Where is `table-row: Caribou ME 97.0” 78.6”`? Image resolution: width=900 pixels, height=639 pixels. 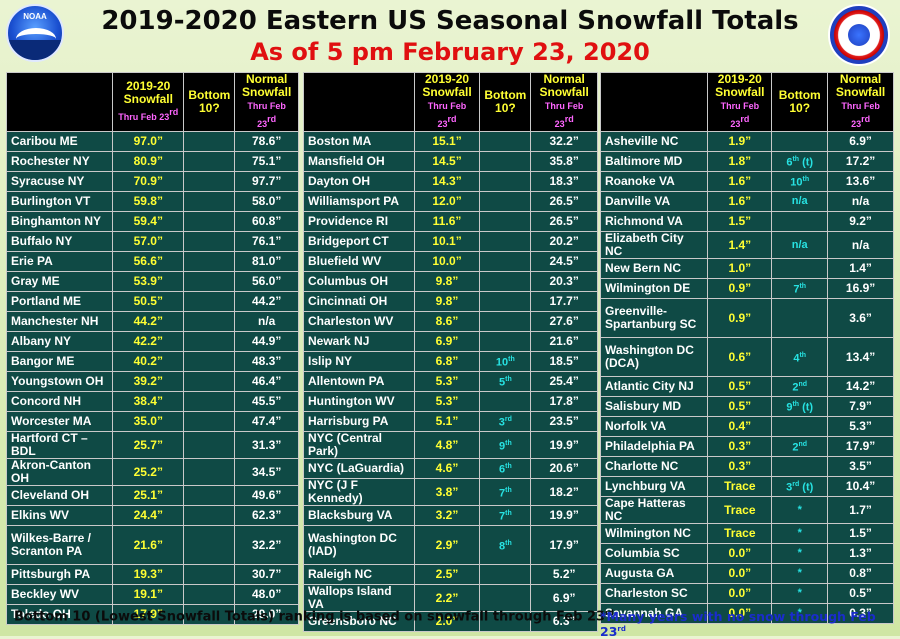
table-row: Caribou ME 97.0” 78.6” is located at coordinates (152, 141).